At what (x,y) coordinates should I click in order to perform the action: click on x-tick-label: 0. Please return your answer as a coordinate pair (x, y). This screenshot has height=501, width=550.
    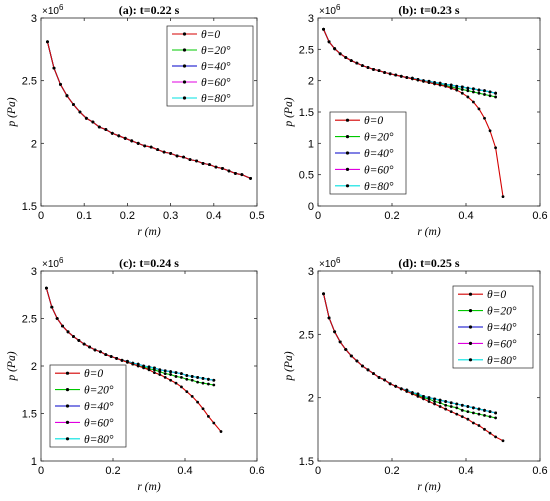
    Looking at the image, I should click on (318, 216).